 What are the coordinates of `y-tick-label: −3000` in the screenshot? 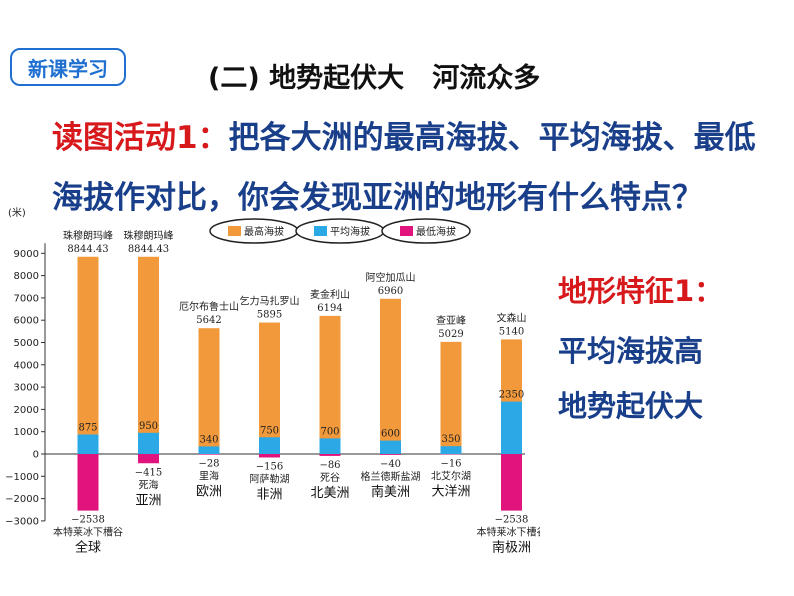 It's located at (22, 521).